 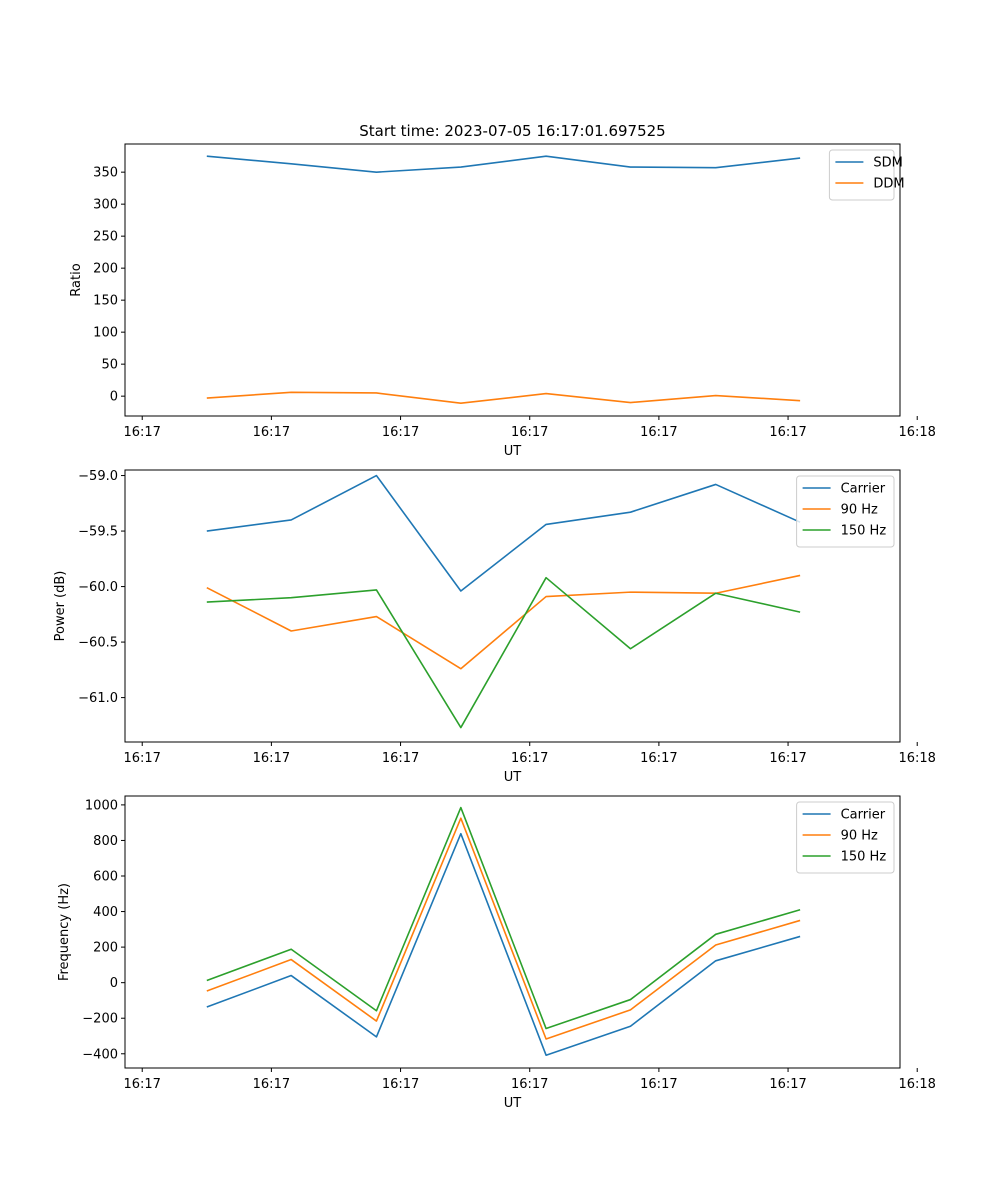 I want to click on y-tick-label: 600, so click(x=105, y=877).